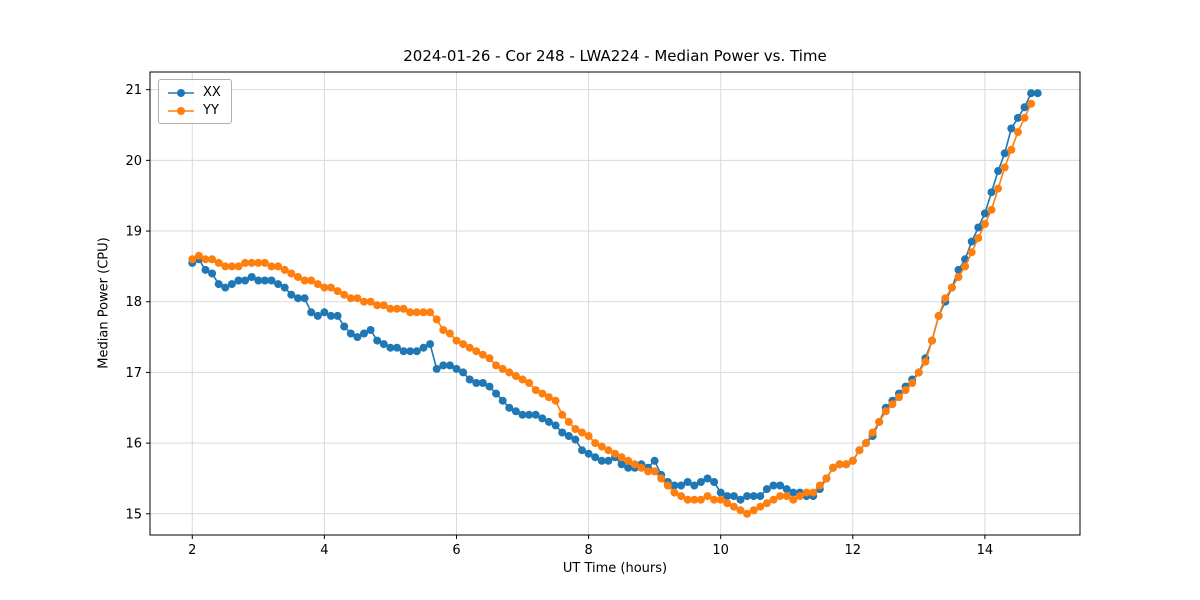  What do you see at coordinates (192, 550) in the screenshot?
I see `x-tick-label: 2` at bounding box center [192, 550].